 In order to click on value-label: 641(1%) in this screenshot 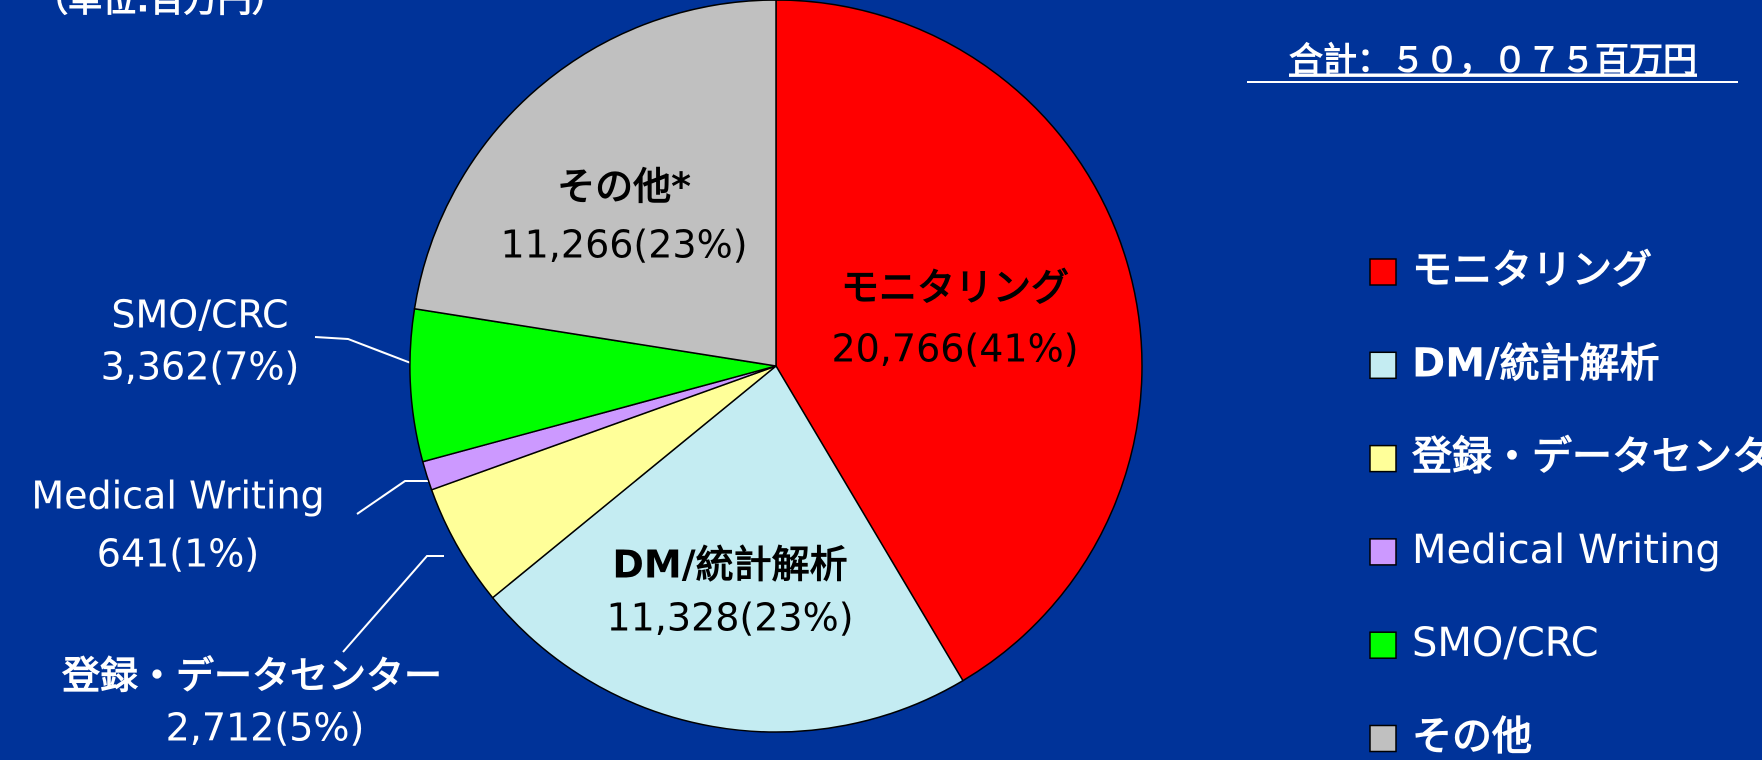, I will do `click(178, 554)`.